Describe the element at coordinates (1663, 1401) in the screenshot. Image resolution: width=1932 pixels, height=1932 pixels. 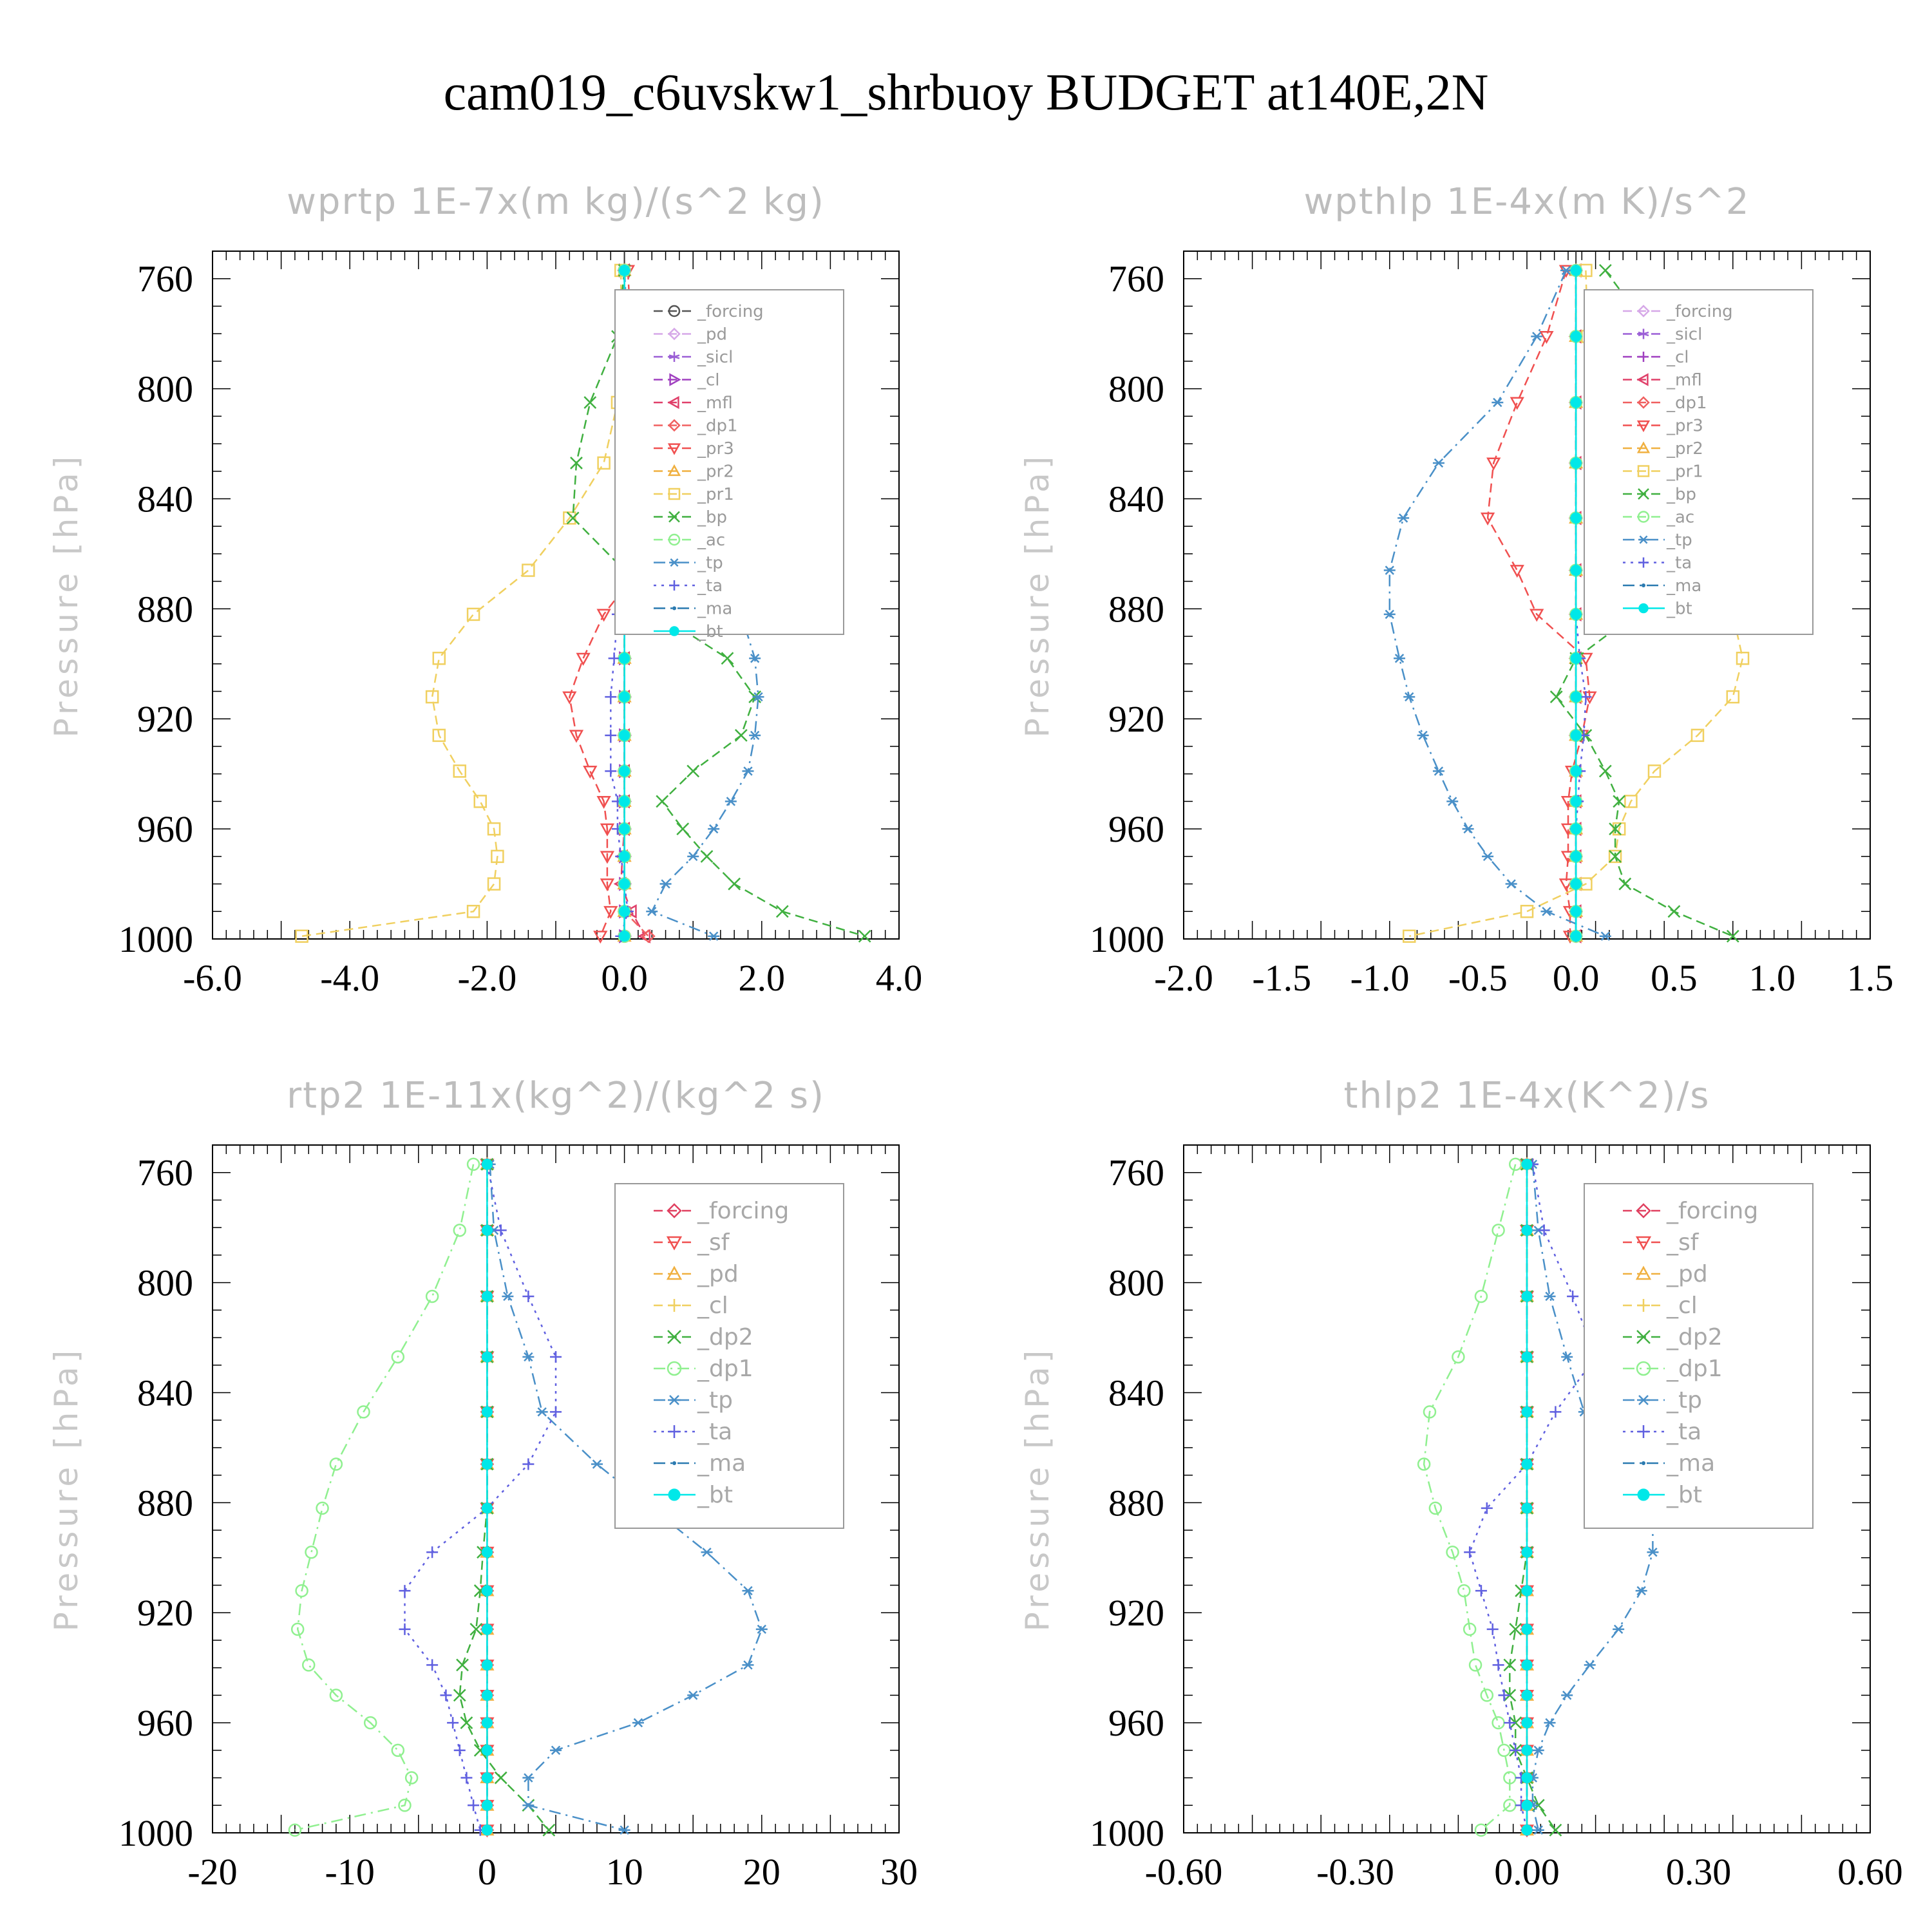
I see `legend-item: _tp` at that location.